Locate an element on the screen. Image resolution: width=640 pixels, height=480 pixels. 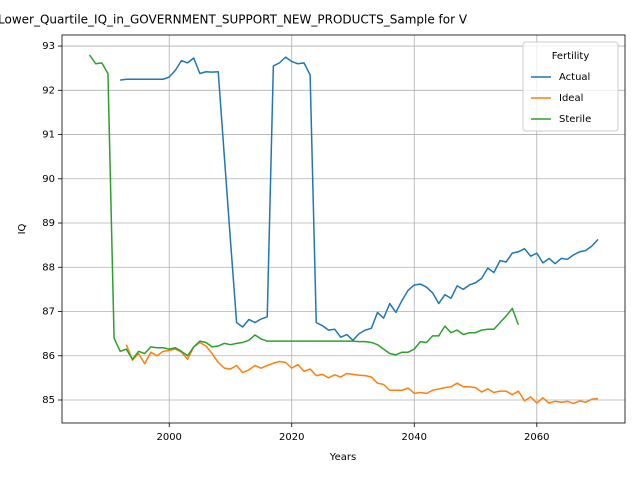
legend-label: Sterile is located at coordinates (575, 119).